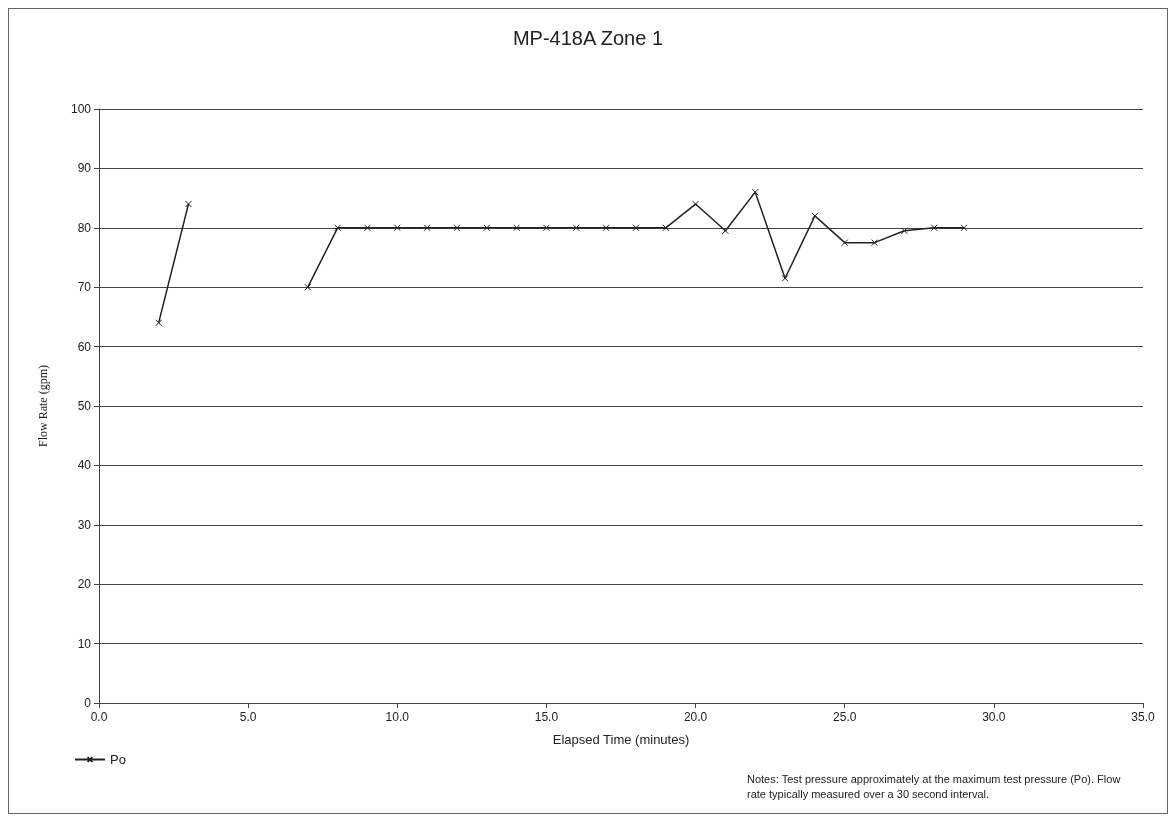 Image resolution: width=1176 pixels, height=822 pixels. What do you see at coordinates (695, 717) in the screenshot?
I see `x-tick-label: 20.0` at bounding box center [695, 717].